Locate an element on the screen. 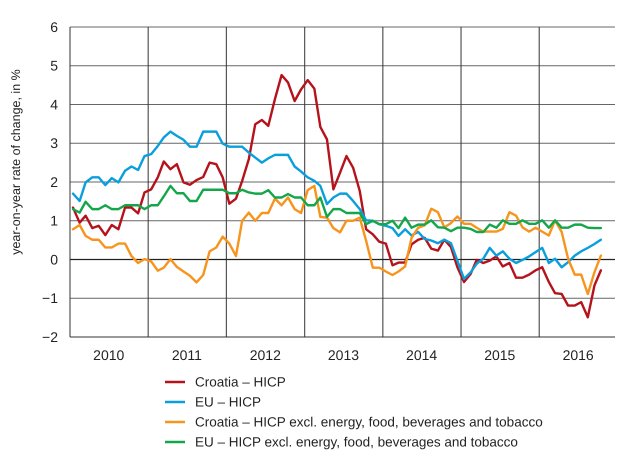  y-tick-label: 1 is located at coordinates (54, 220).